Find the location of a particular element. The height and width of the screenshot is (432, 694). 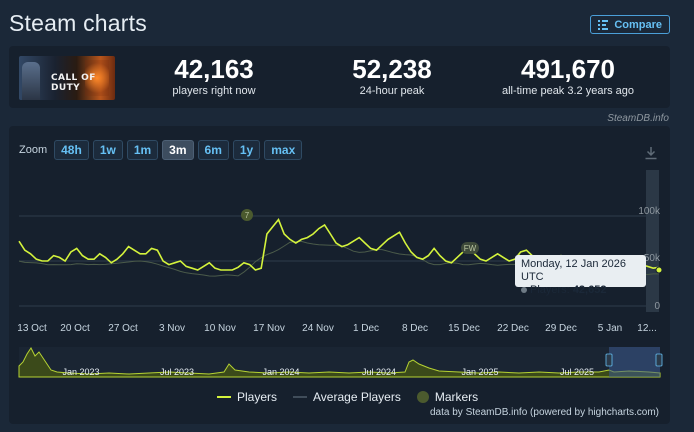

y-tick-100k: 100k is located at coordinates (649, 211).